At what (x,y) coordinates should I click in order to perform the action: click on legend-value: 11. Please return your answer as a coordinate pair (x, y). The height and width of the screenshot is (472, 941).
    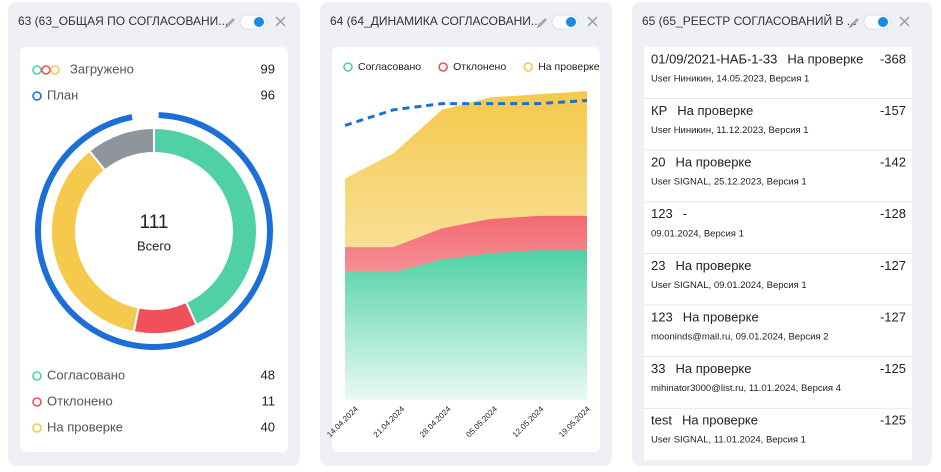
    Looking at the image, I should click on (269, 400).